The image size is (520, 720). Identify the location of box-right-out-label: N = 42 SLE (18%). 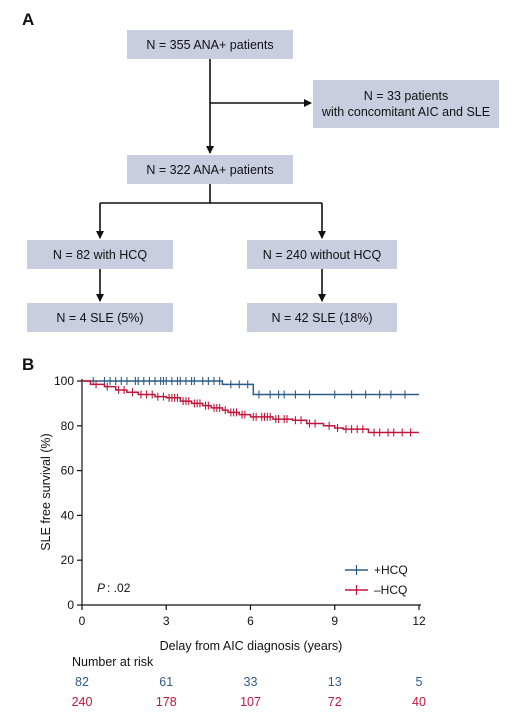
(321, 318).